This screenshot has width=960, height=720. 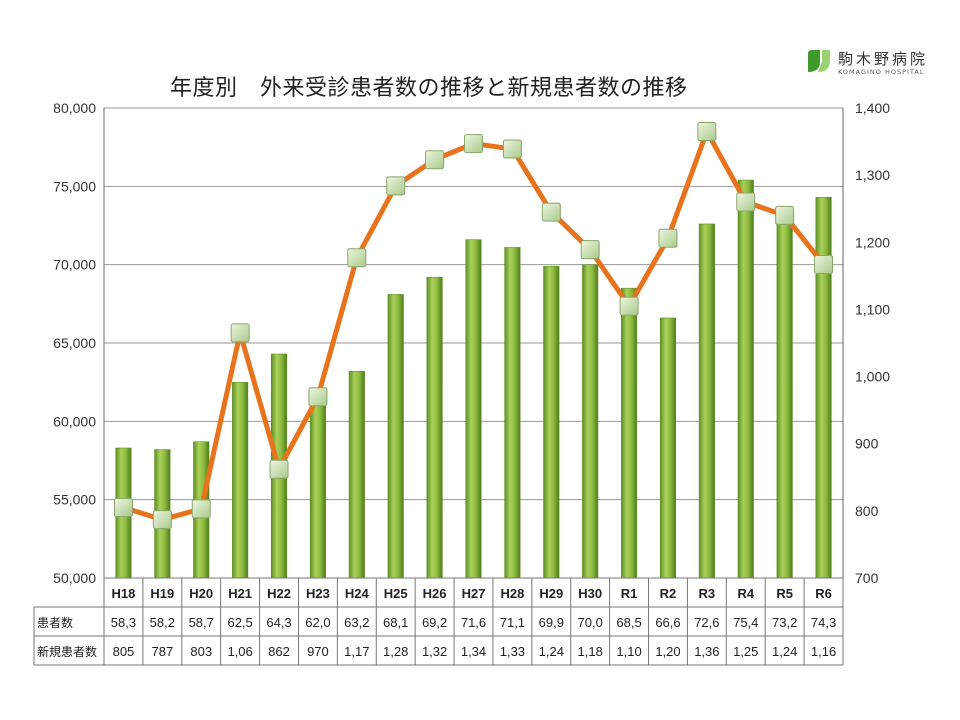 I want to click on data-label: 1,33, so click(x=512, y=651).